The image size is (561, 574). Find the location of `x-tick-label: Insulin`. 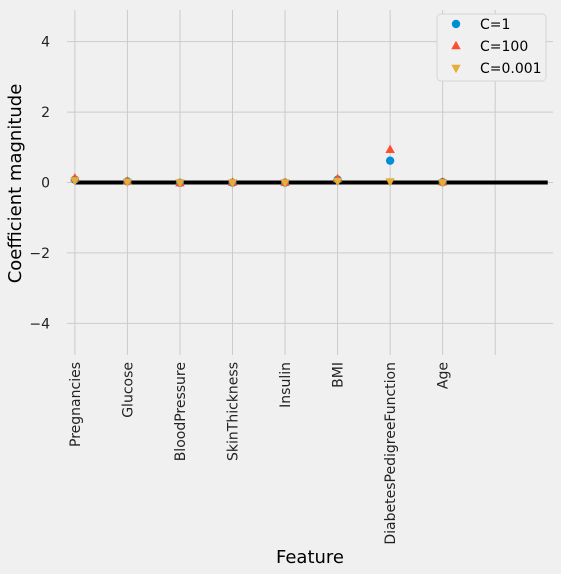

x-tick-label: Insulin is located at coordinates (286, 385).